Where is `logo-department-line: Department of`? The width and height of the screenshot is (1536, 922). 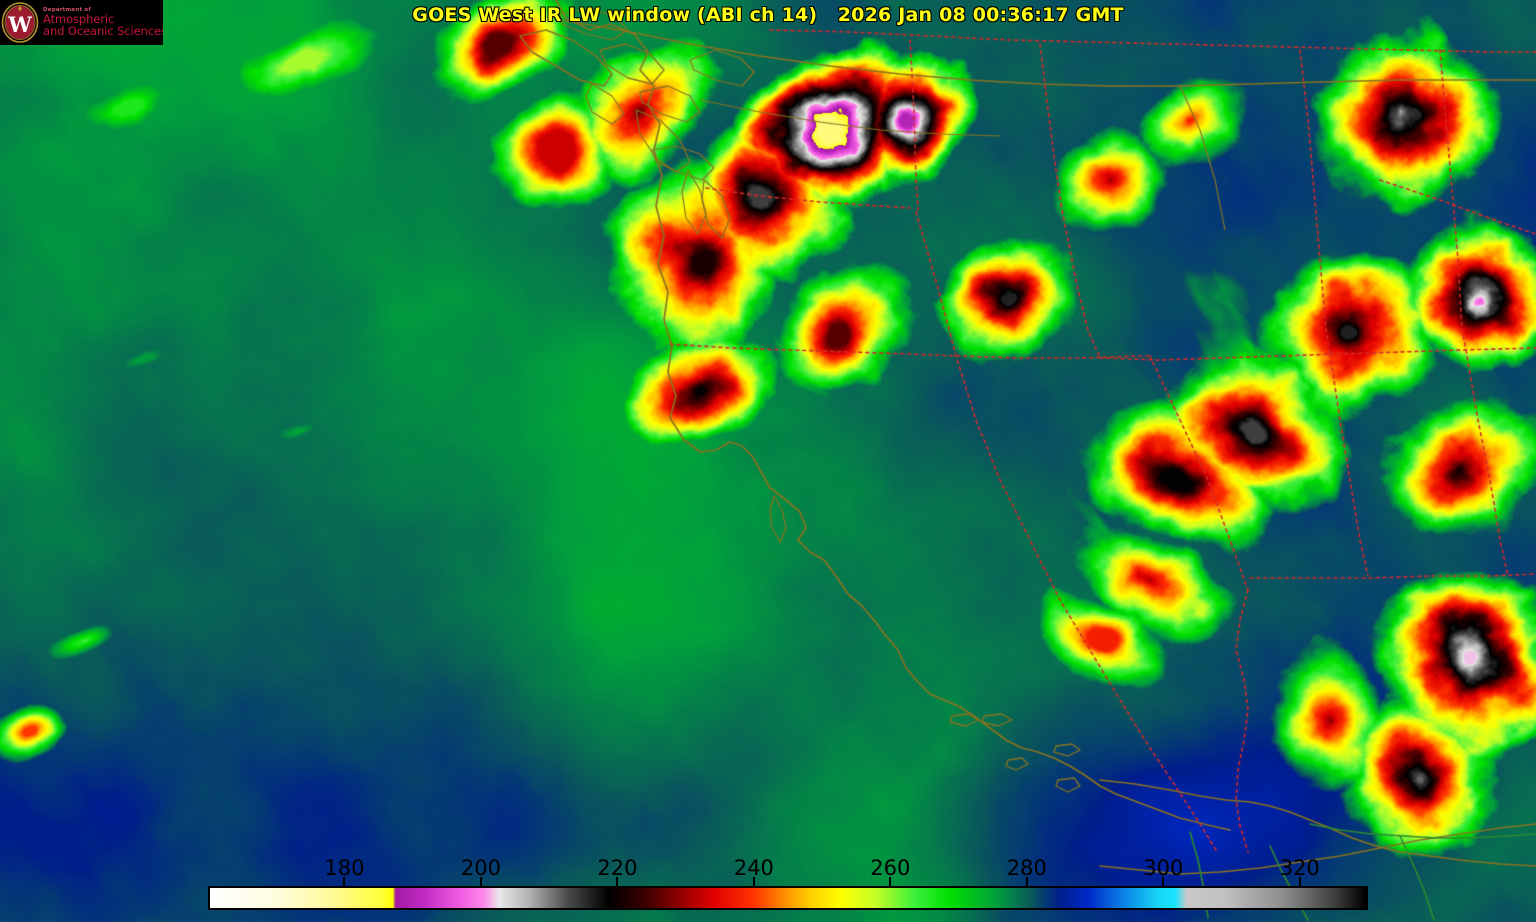 logo-department-line: Department of is located at coordinates (67, 9).